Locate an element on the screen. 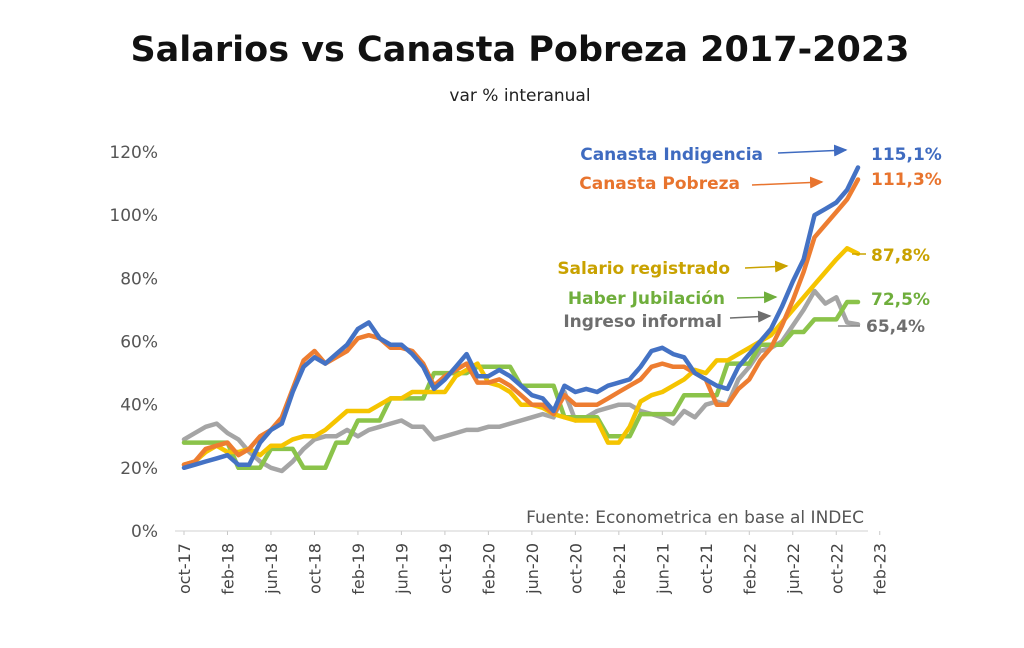 The height and width of the screenshot is (648, 1024). end-value-label-1: 111,3% is located at coordinates (906, 180).